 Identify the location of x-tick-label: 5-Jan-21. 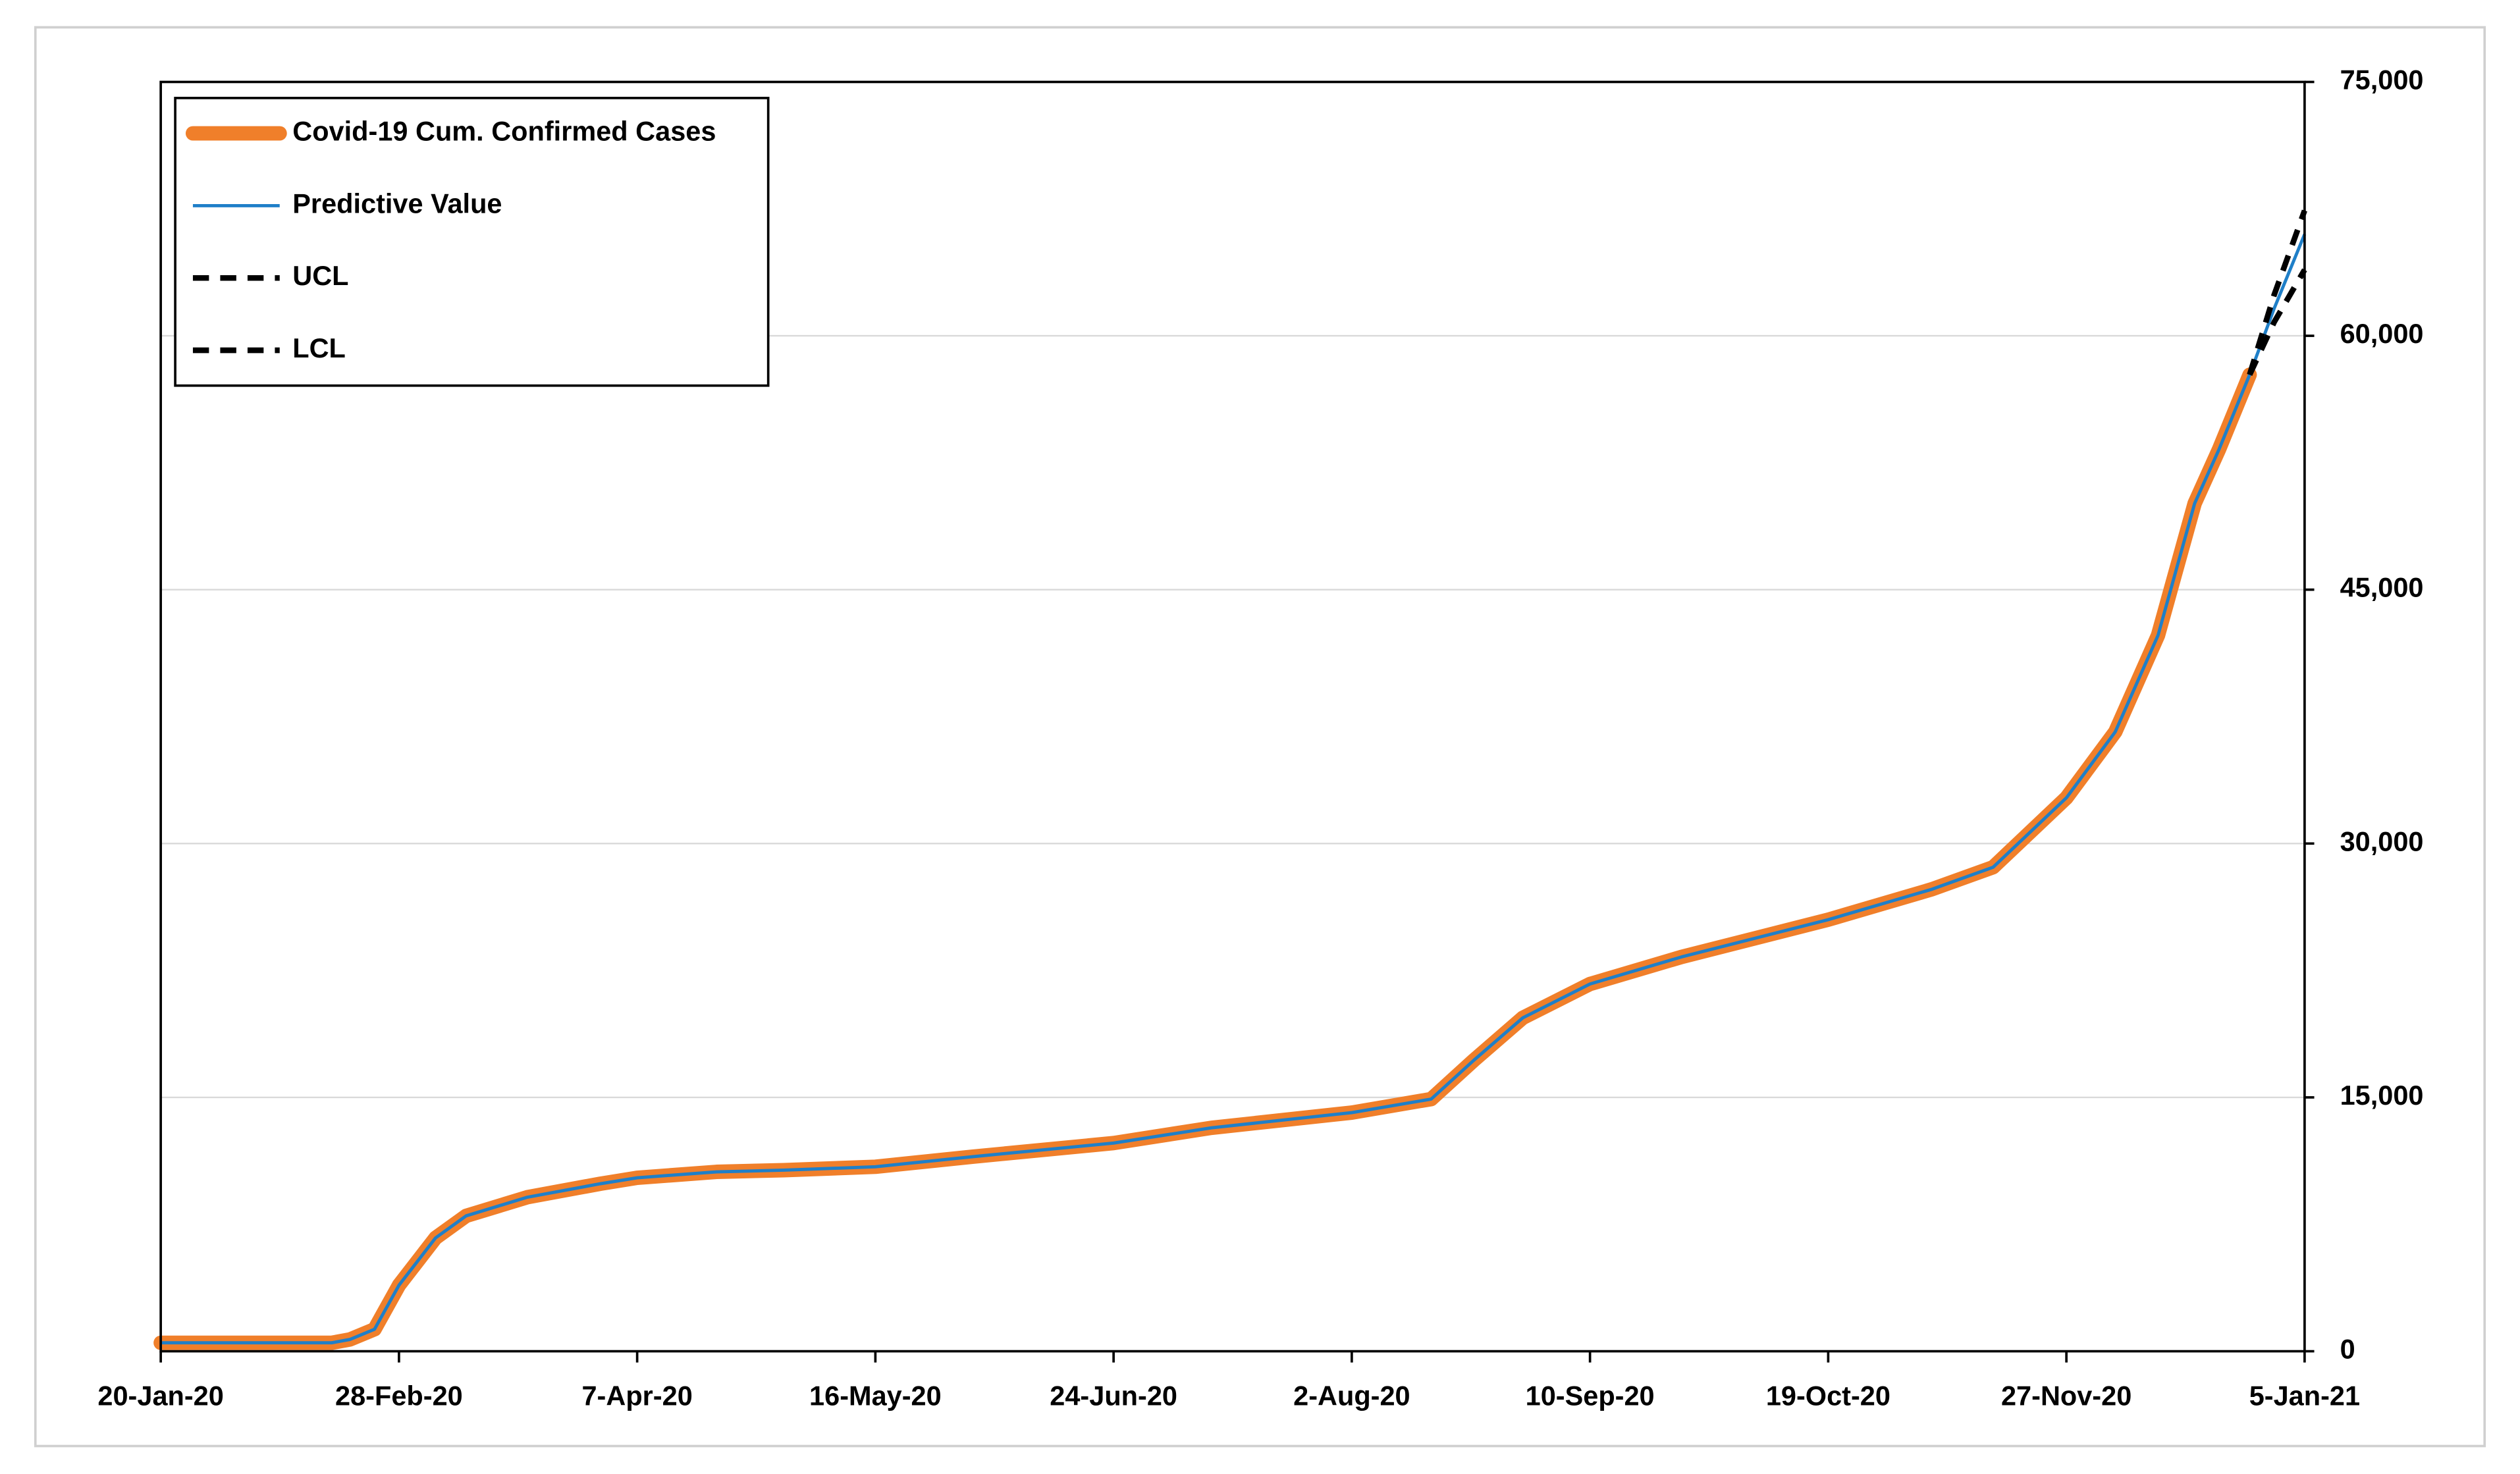
(2304, 1395).